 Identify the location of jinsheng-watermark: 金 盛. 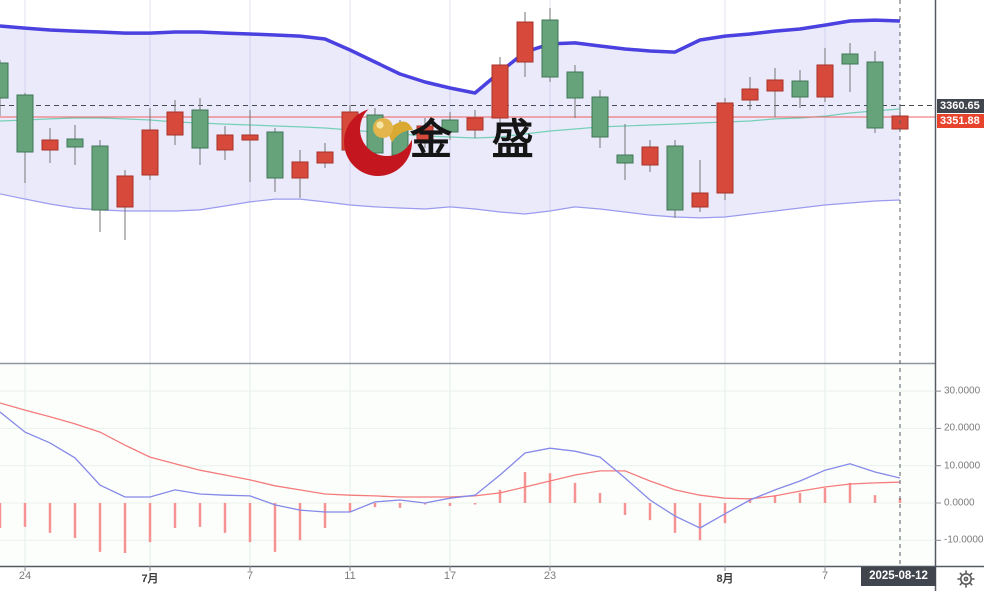
(444, 140).